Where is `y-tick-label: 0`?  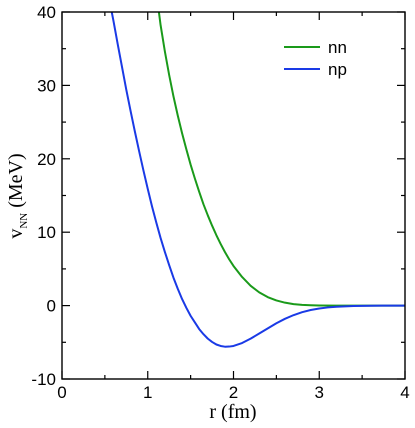
y-tick-label: 0 is located at coordinates (51, 306).